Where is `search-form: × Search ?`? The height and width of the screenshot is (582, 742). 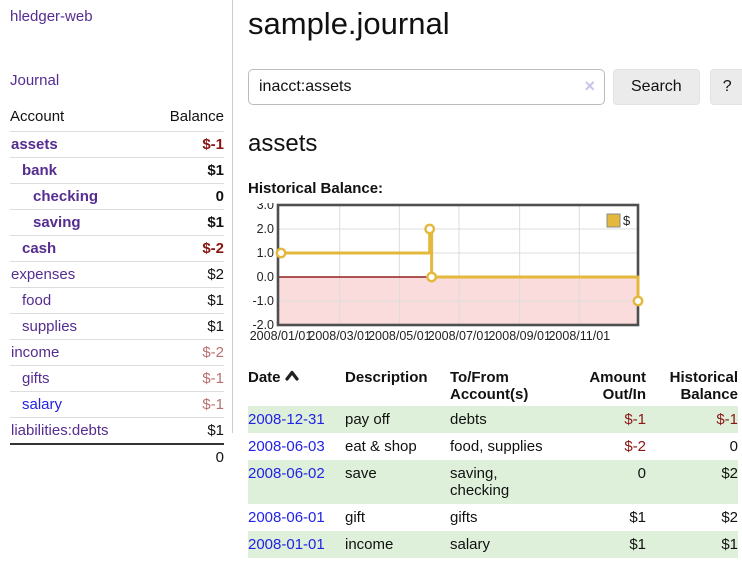
search-form: × Search ? is located at coordinates (495, 87).